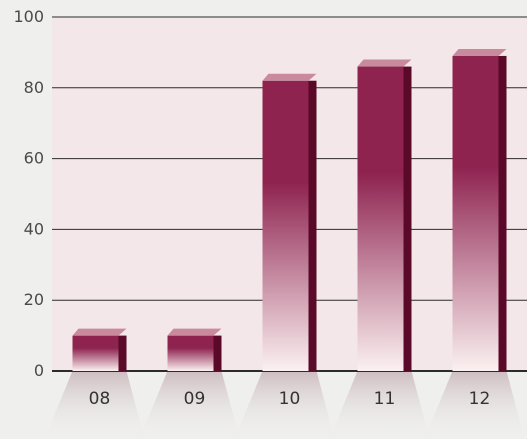  I want to click on x-axis-labels: 08 09 10 11 12, so click(290, 399).